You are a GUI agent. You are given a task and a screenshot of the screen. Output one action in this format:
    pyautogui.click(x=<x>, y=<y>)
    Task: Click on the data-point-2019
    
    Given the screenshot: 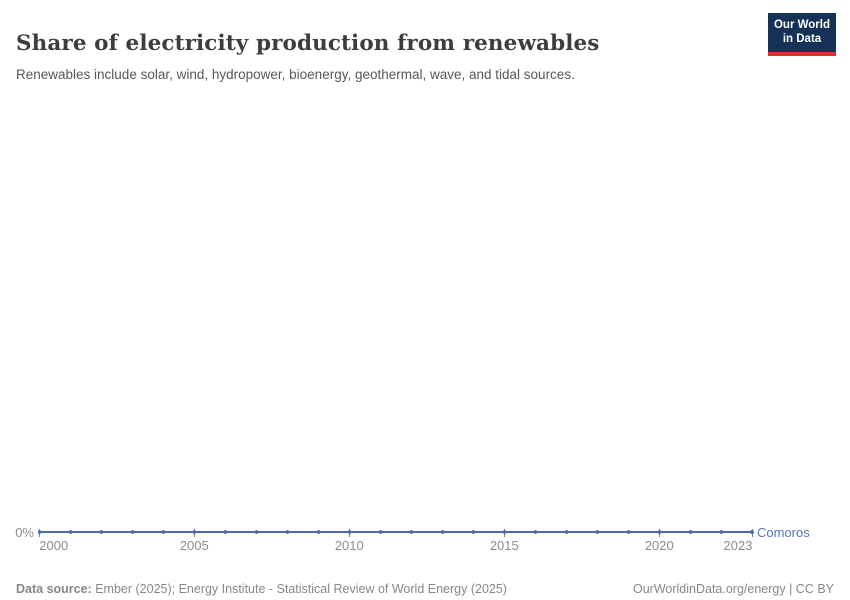 What is the action you would take?
    pyautogui.click(x=628, y=532)
    